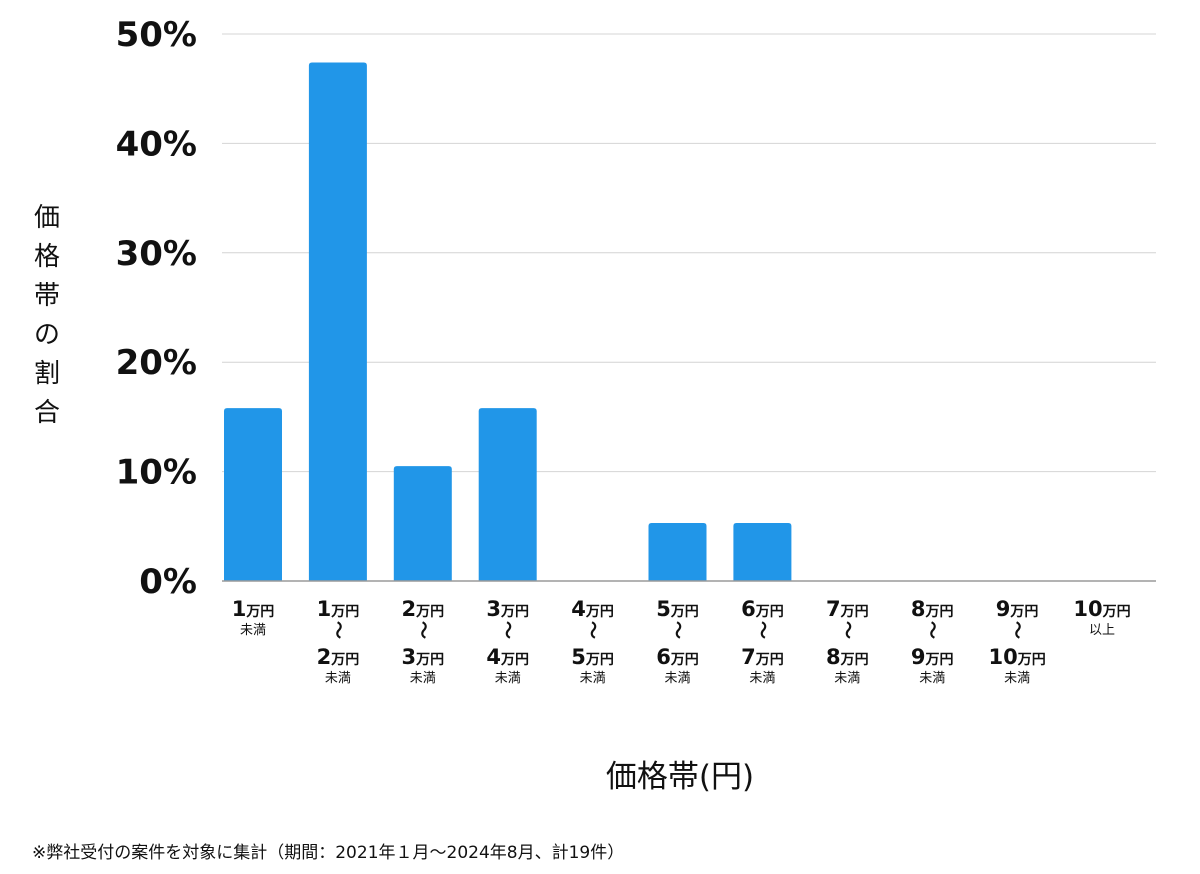 Image resolution: width=1200 pixels, height=874 pixels. Describe the element at coordinates (156, 144) in the screenshot. I see `y-tick-label: 40%` at that location.